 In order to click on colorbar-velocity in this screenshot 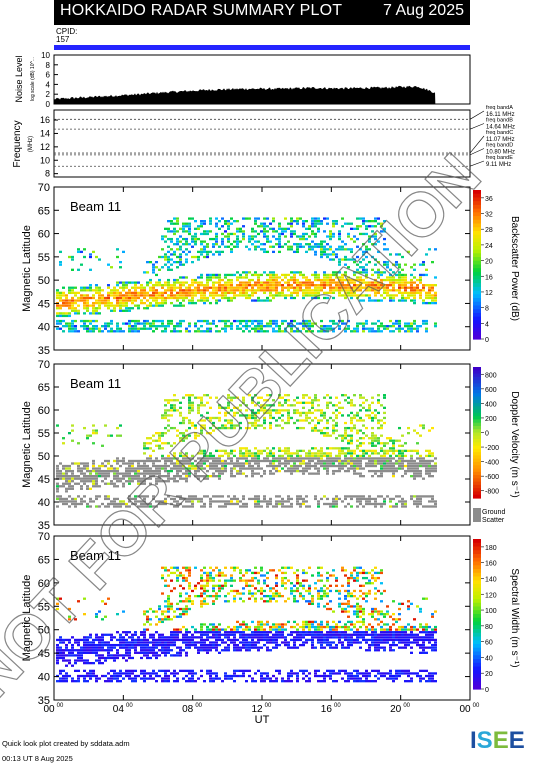, I will do `click(477, 433)`.